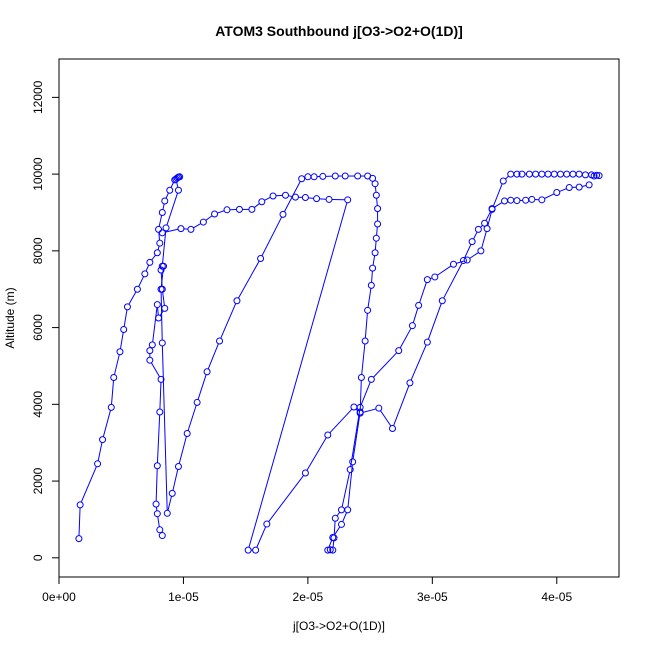  I want to click on x-tick-label: 1e-05, so click(183, 597).